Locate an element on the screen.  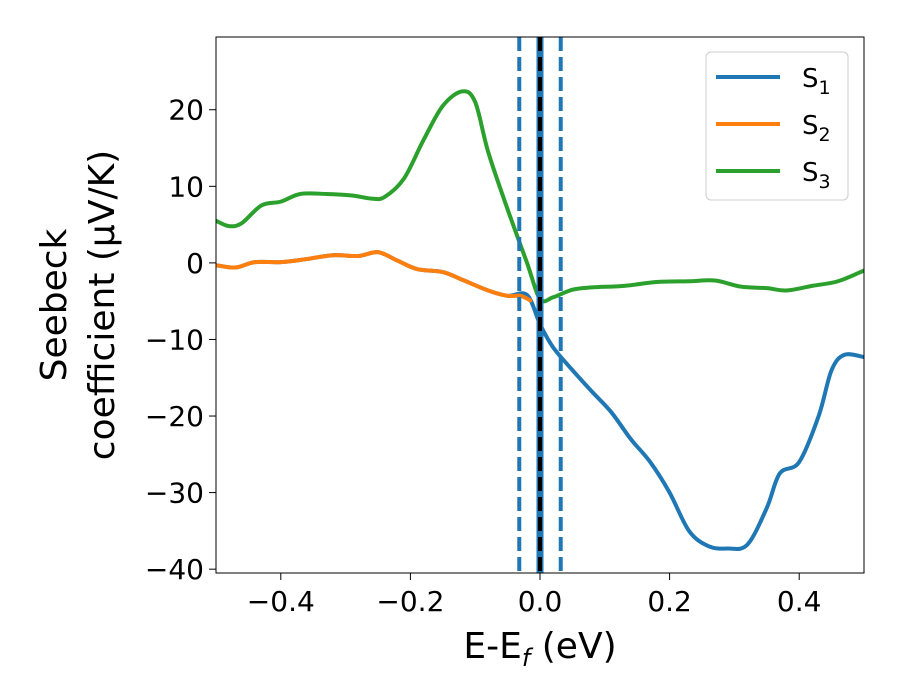
x-tick-label: −0.4 is located at coordinates (281, 601).